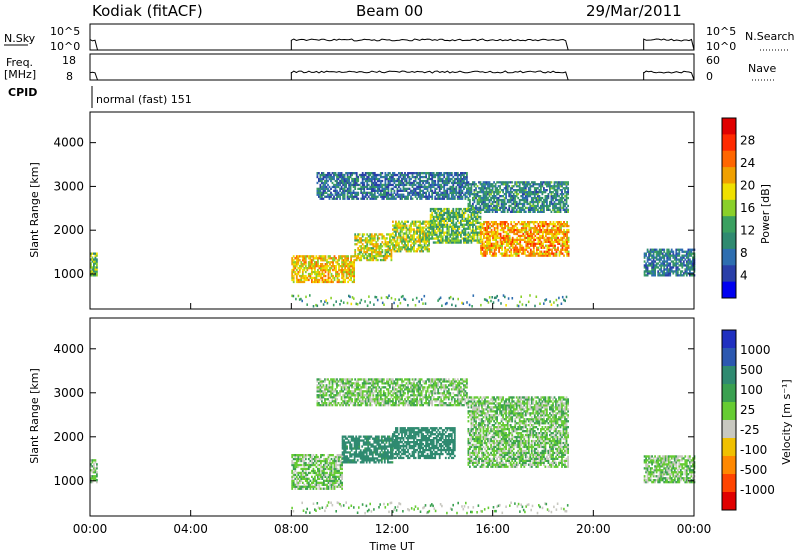 This screenshot has height=554, width=800. What do you see at coordinates (744, 253) in the screenshot?
I see `power-colorbar-tick: 8` at bounding box center [744, 253].